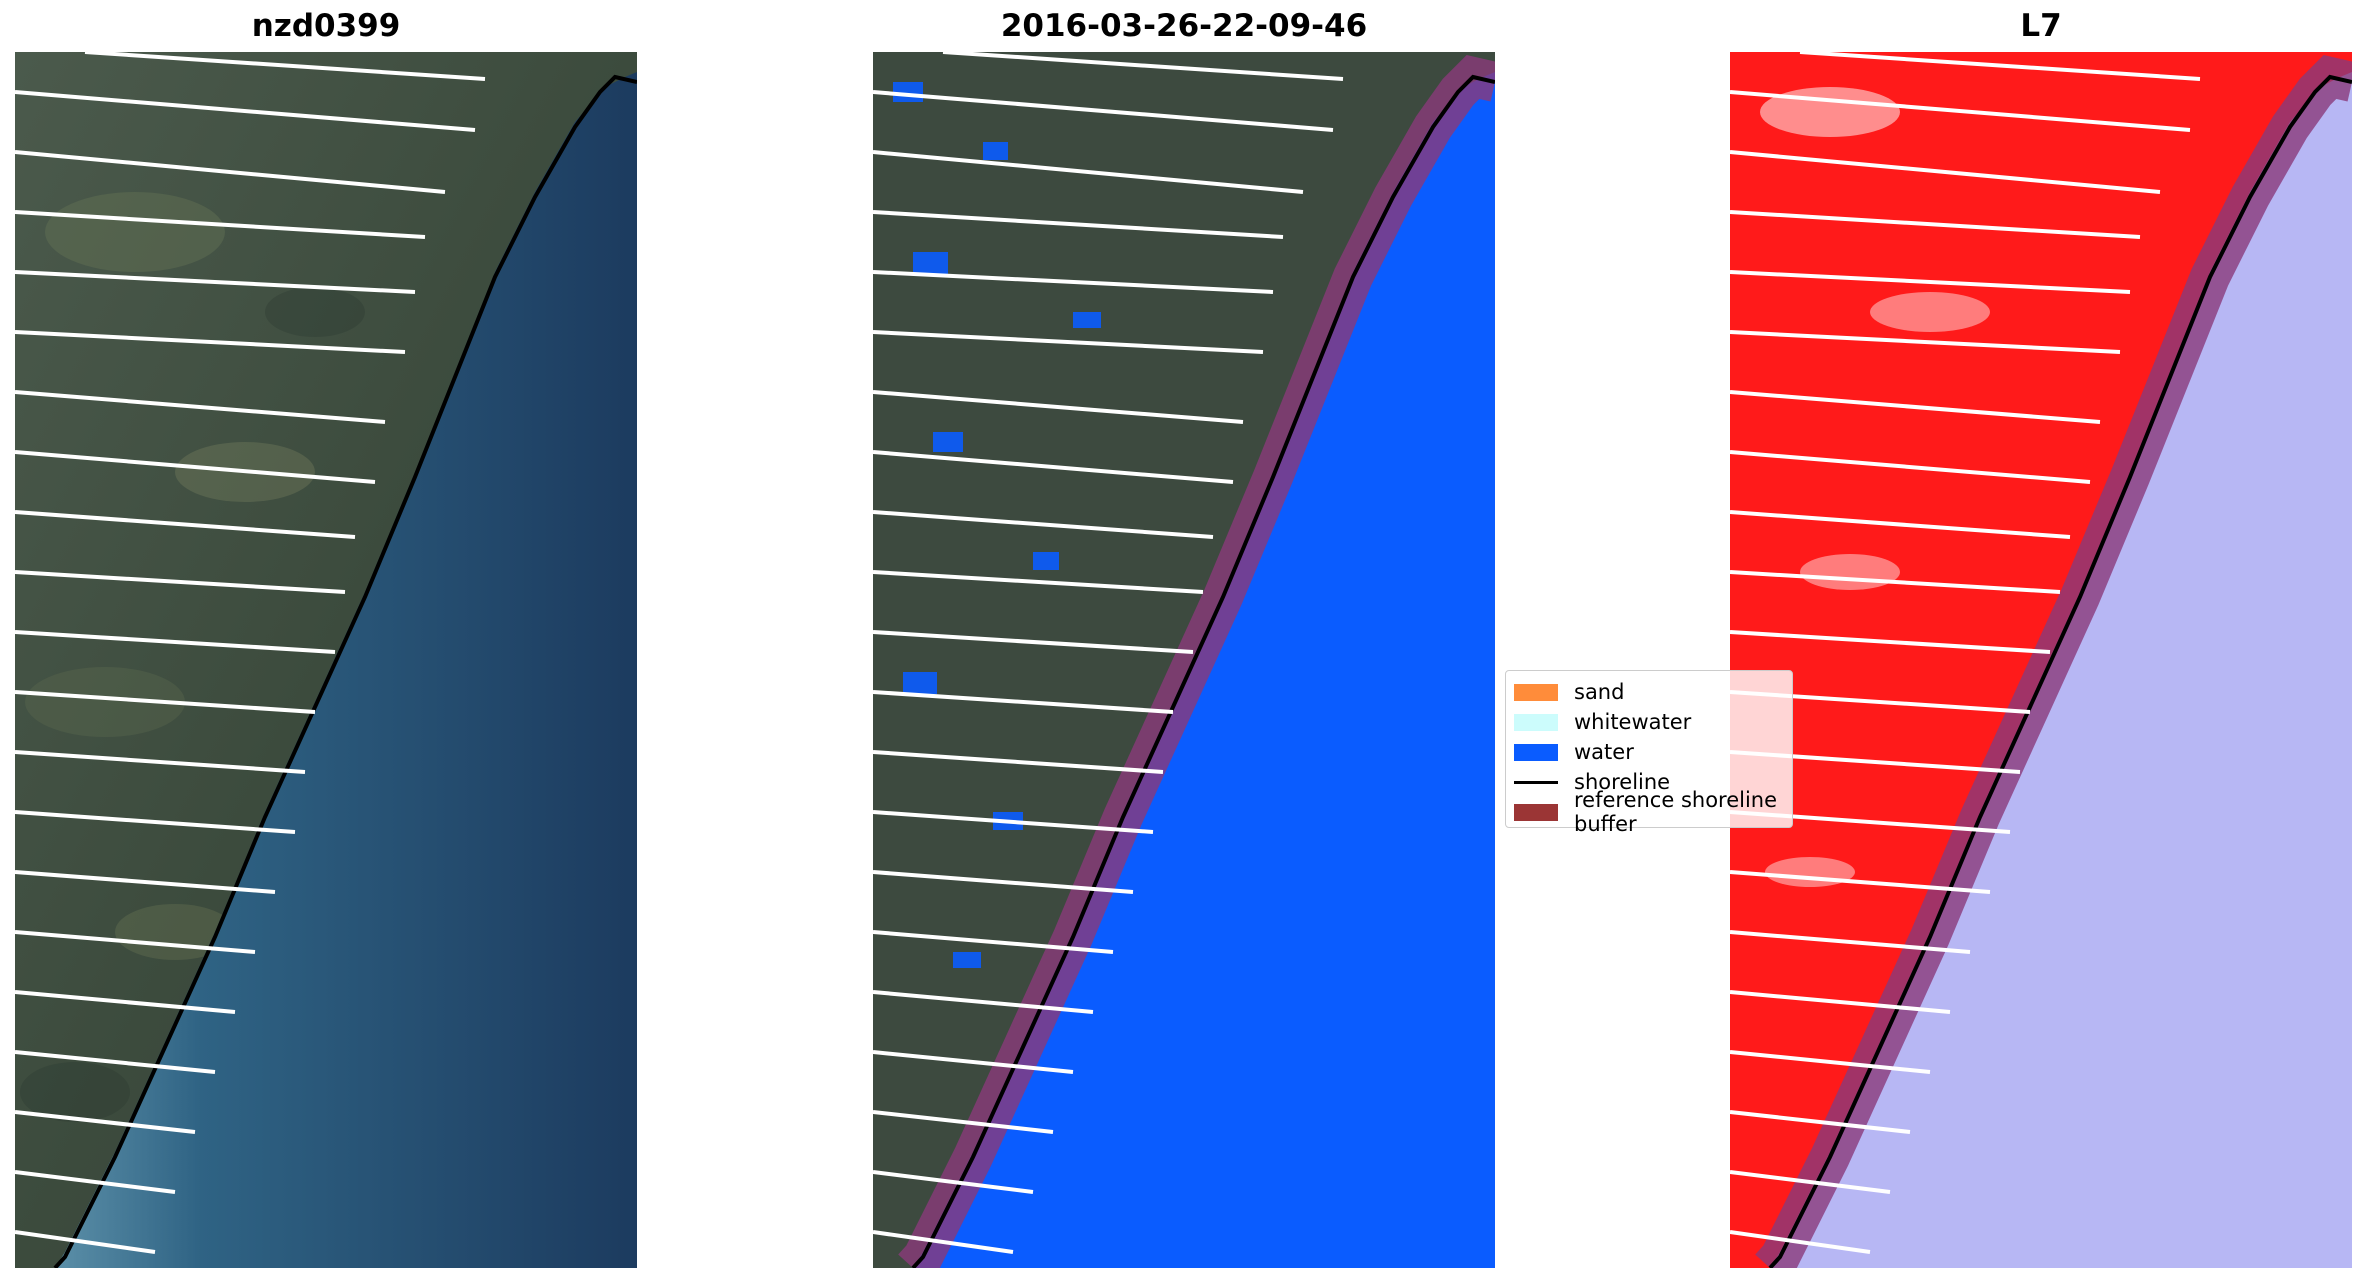  I want to click on legend-item-shoreline: shoreline, so click(1649, 782).